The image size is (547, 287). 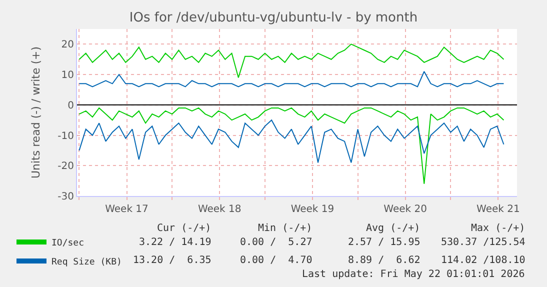 I want to click on x-tick-label: Week 19, so click(x=312, y=209).